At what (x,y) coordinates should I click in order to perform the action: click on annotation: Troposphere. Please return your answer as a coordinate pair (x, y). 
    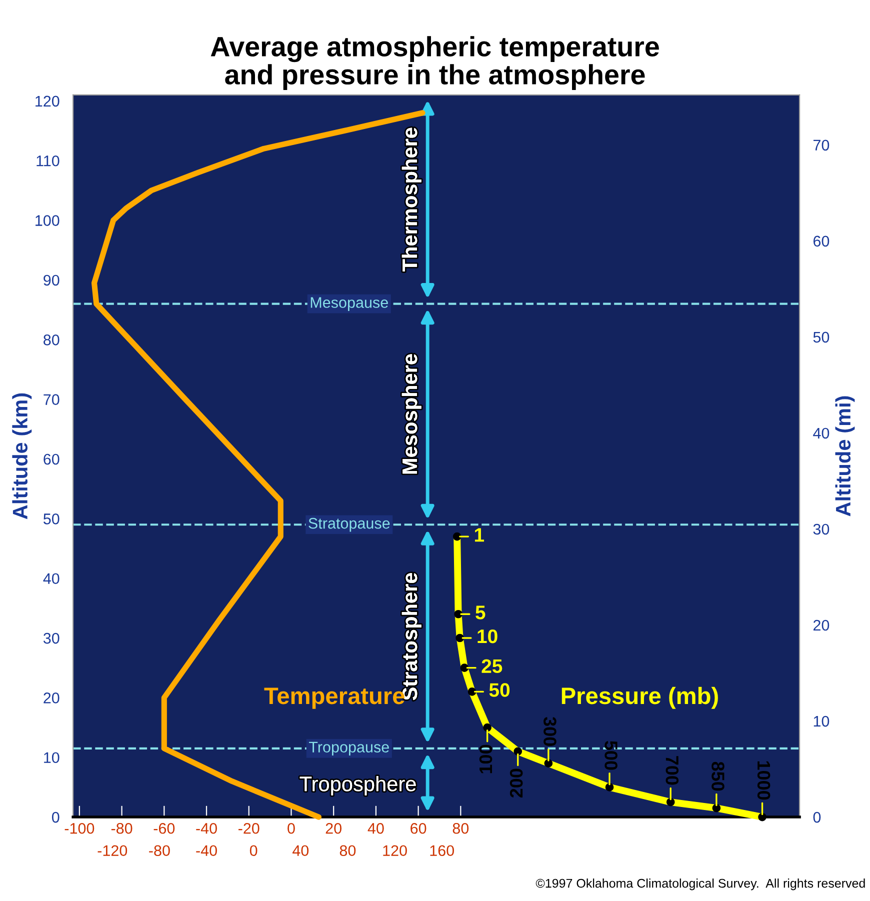
    Looking at the image, I should click on (358, 786).